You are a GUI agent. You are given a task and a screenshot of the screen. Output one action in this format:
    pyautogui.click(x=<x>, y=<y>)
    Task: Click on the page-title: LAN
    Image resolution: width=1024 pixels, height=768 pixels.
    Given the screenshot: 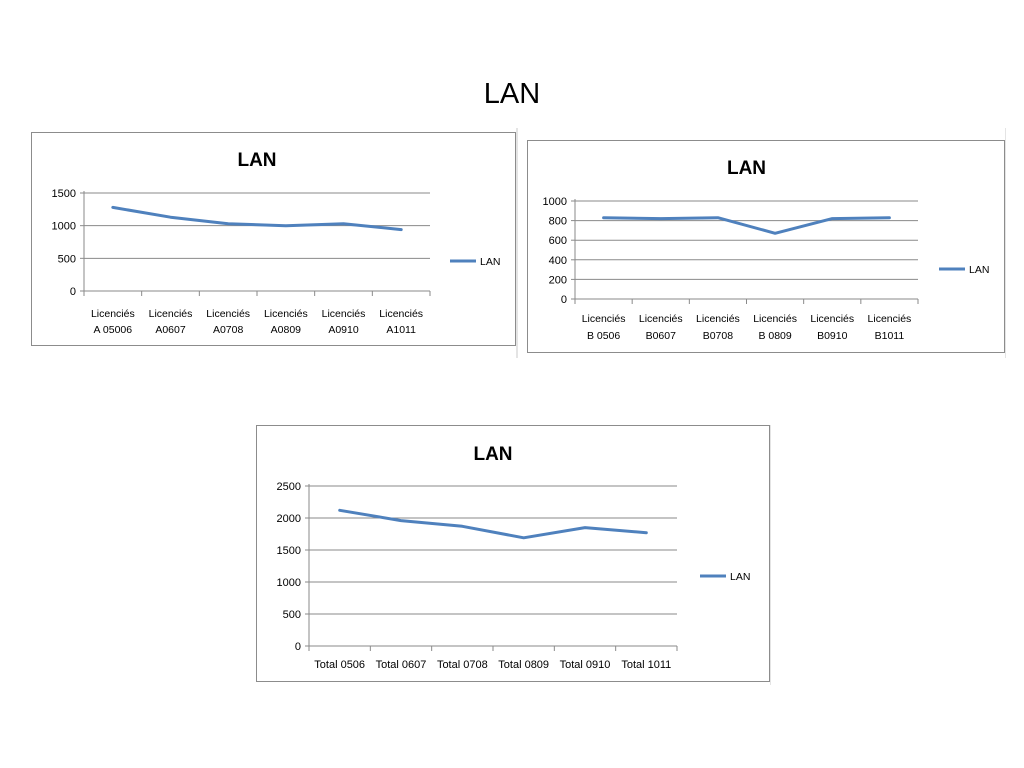 What is the action you would take?
    pyautogui.click(x=512, y=94)
    